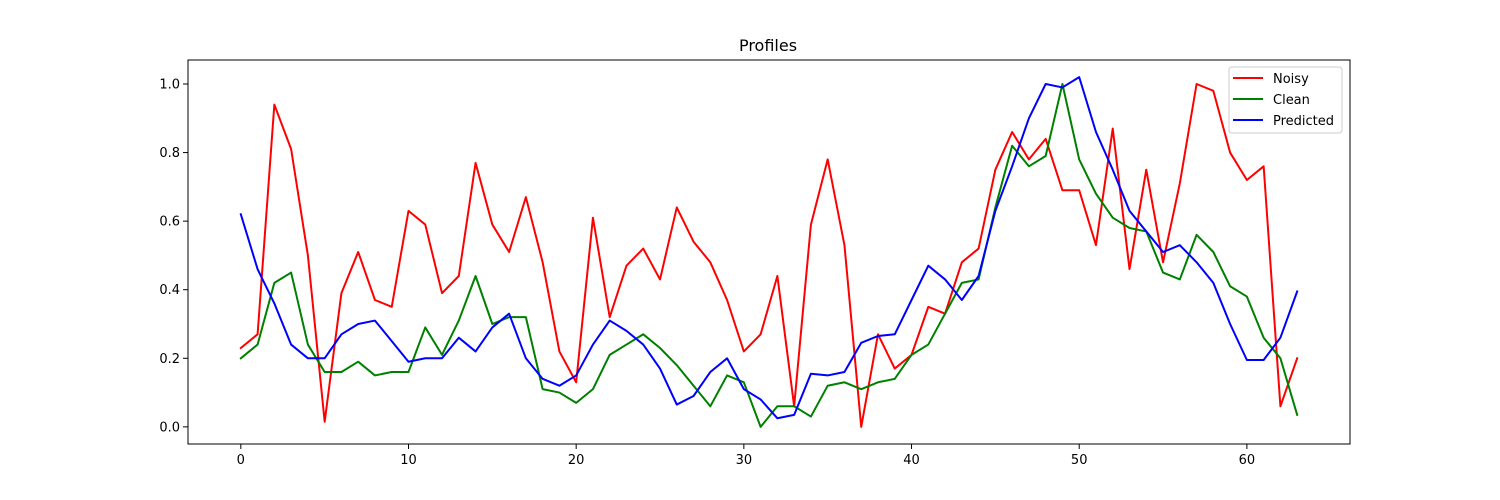 The image size is (1500, 500). Describe the element at coordinates (169, 427) in the screenshot. I see `y-tick-label: 0.0` at that location.